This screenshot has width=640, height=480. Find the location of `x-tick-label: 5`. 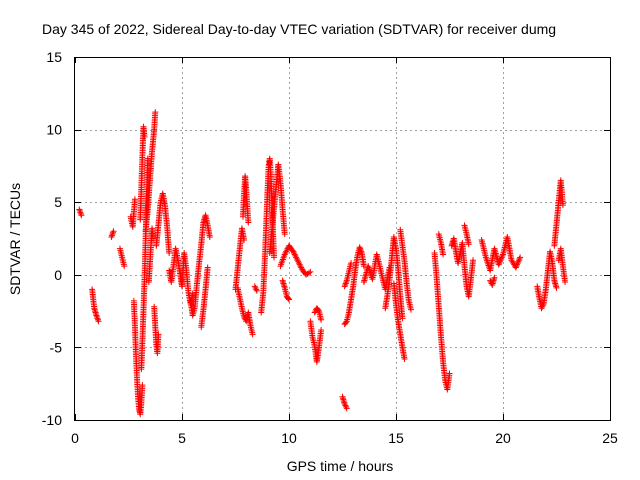

x-tick-label: 5 is located at coordinates (182, 438).